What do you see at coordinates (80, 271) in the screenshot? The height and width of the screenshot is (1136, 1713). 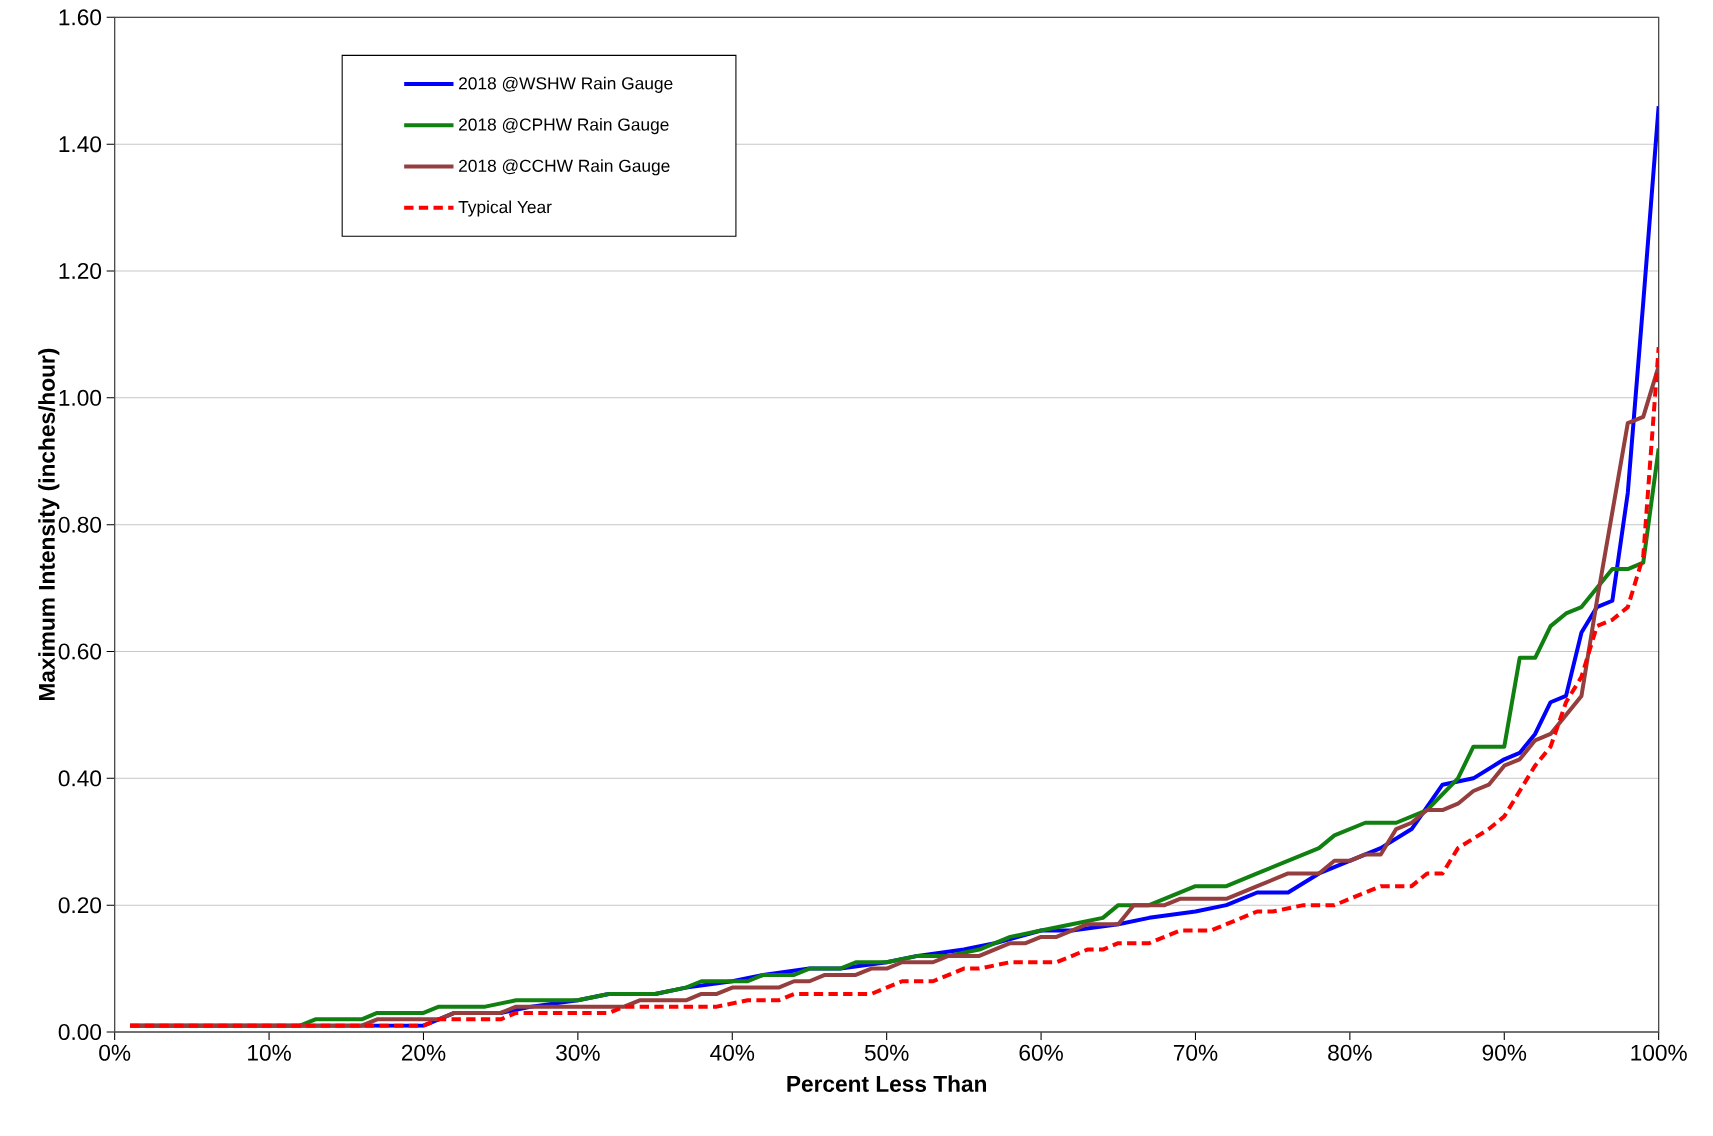 I see `y-tick-label: 1.20` at bounding box center [80, 271].